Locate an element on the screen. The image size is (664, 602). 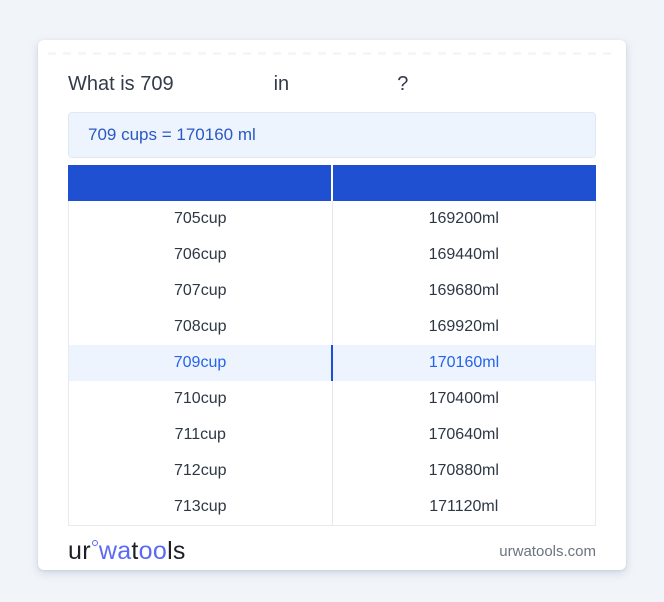
table-row: 711cup 170640ml is located at coordinates (332, 435).